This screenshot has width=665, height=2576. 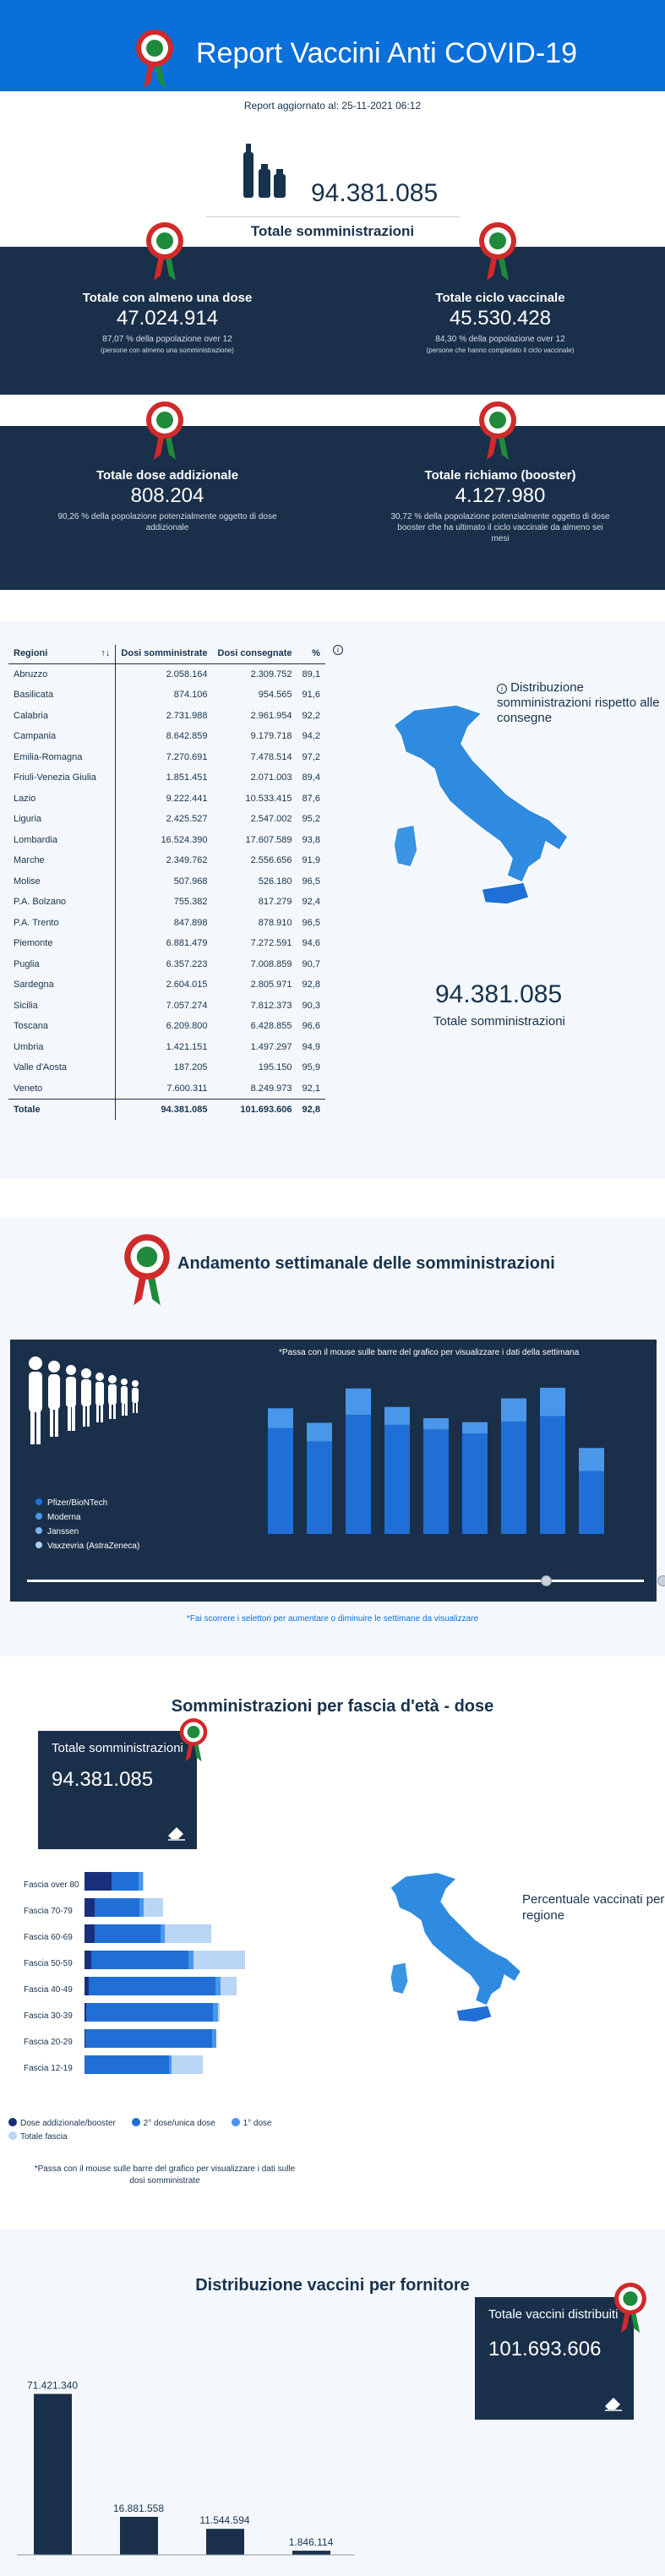 I want to click on col-header-administered: Dosi somministrate, so click(x=164, y=654).